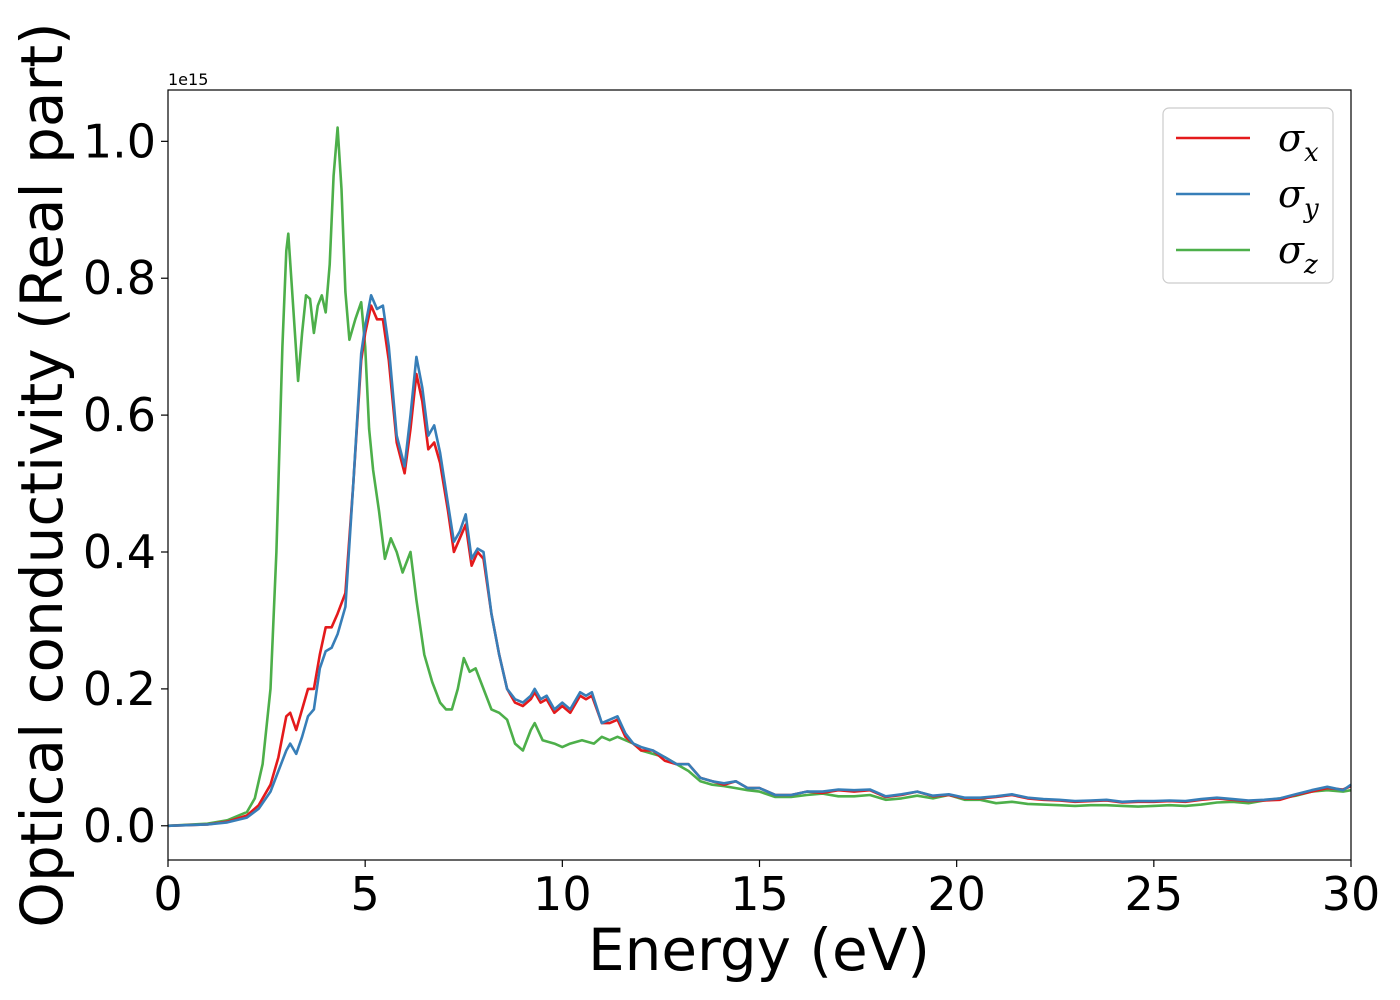  Describe the element at coordinates (1351, 894) in the screenshot. I see `x-tick-label: 30` at that location.